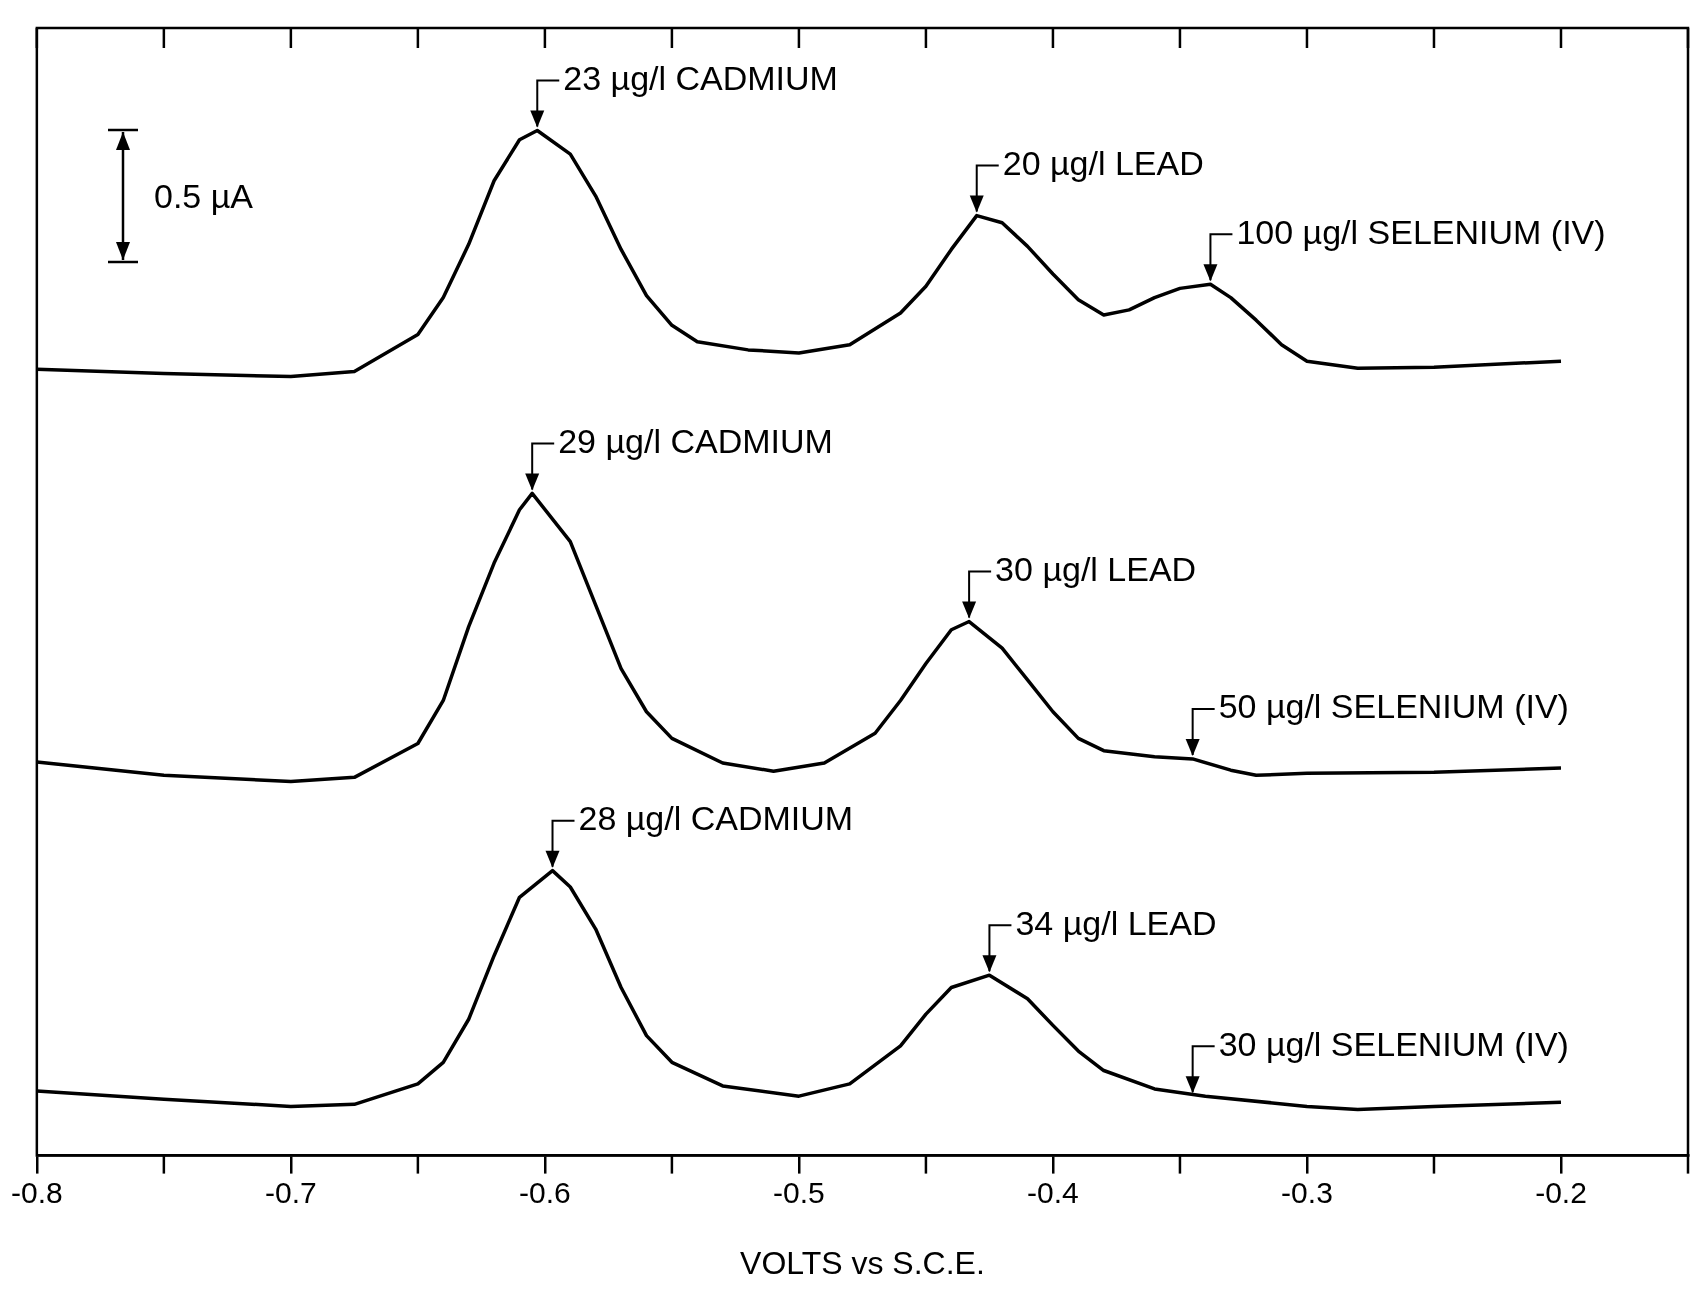 The width and height of the screenshot is (1708, 1297). Describe the element at coordinates (862, 1262) in the screenshot. I see `x-axis-title: VOLTS vs S.C.E.` at that location.